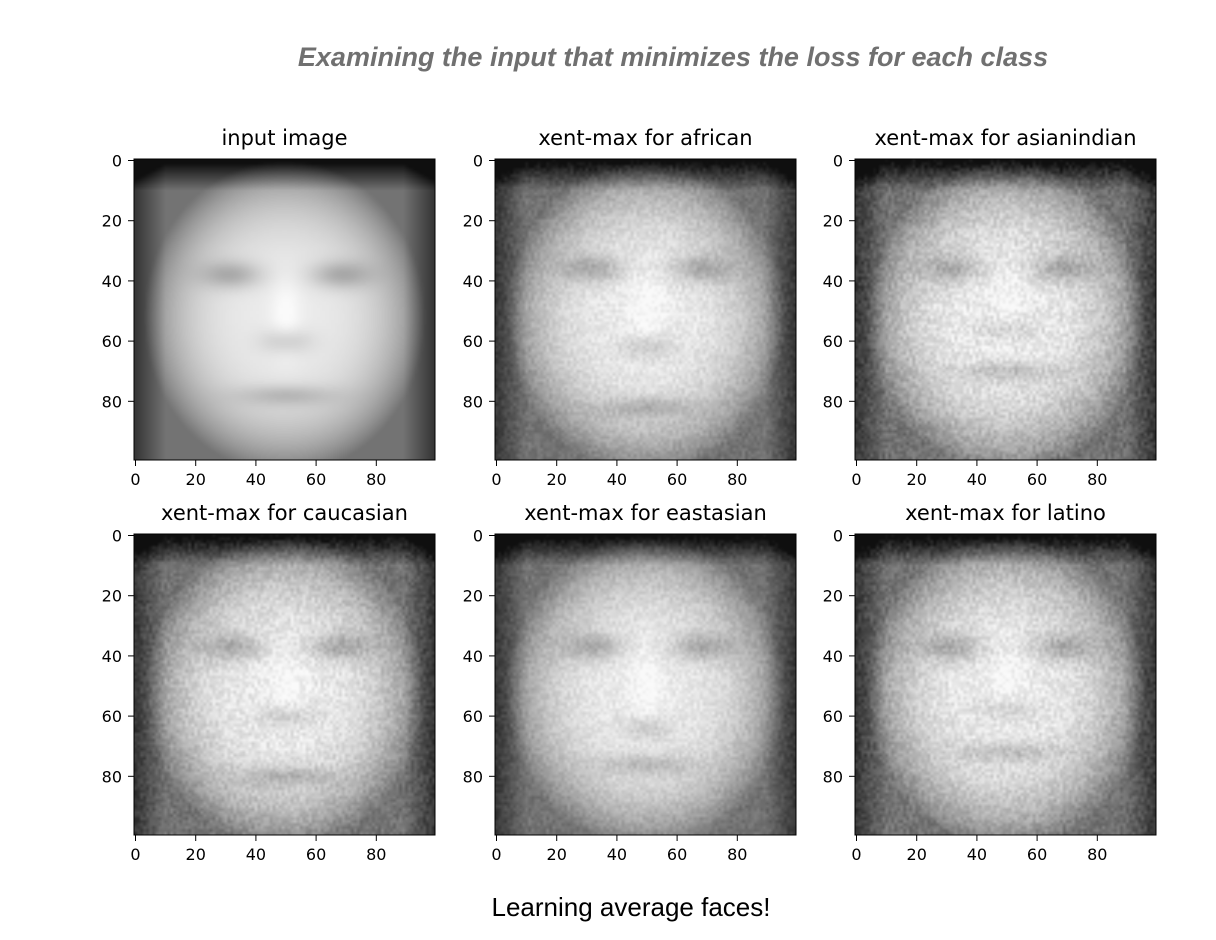 Image resolution: width=1216 pixels, height=940 pixels. I want to click on face-panel: input image 0 20 40 60 80 0 20 40 60 80, so click(269, 307).